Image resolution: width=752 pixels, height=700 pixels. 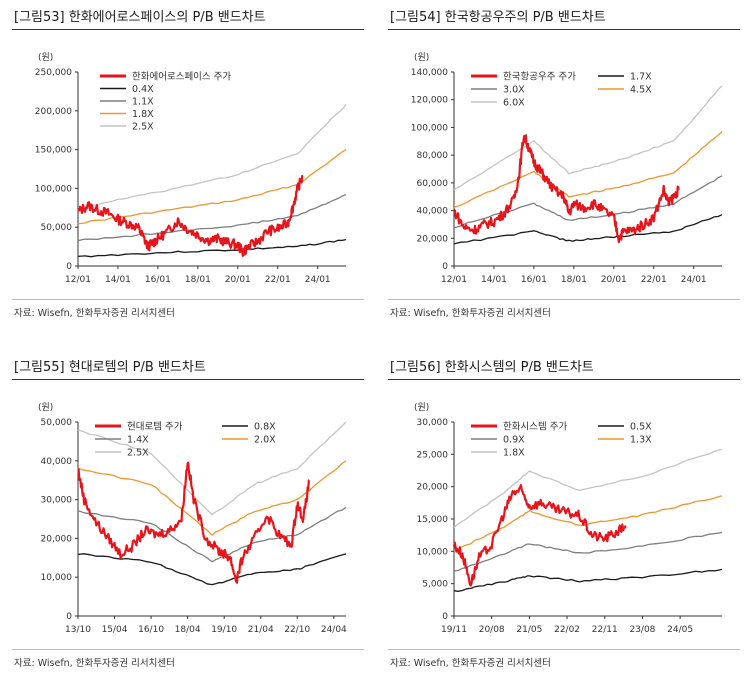 I want to click on x-tick-label: 15/04, so click(x=115, y=630).